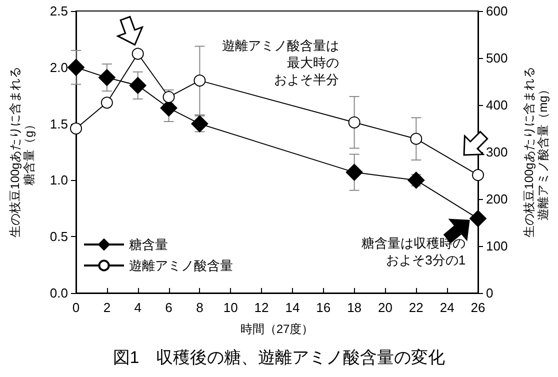 The image size is (558, 377). Describe the element at coordinates (59, 11) in the screenshot. I see `y-tick-label: 2.5` at that location.